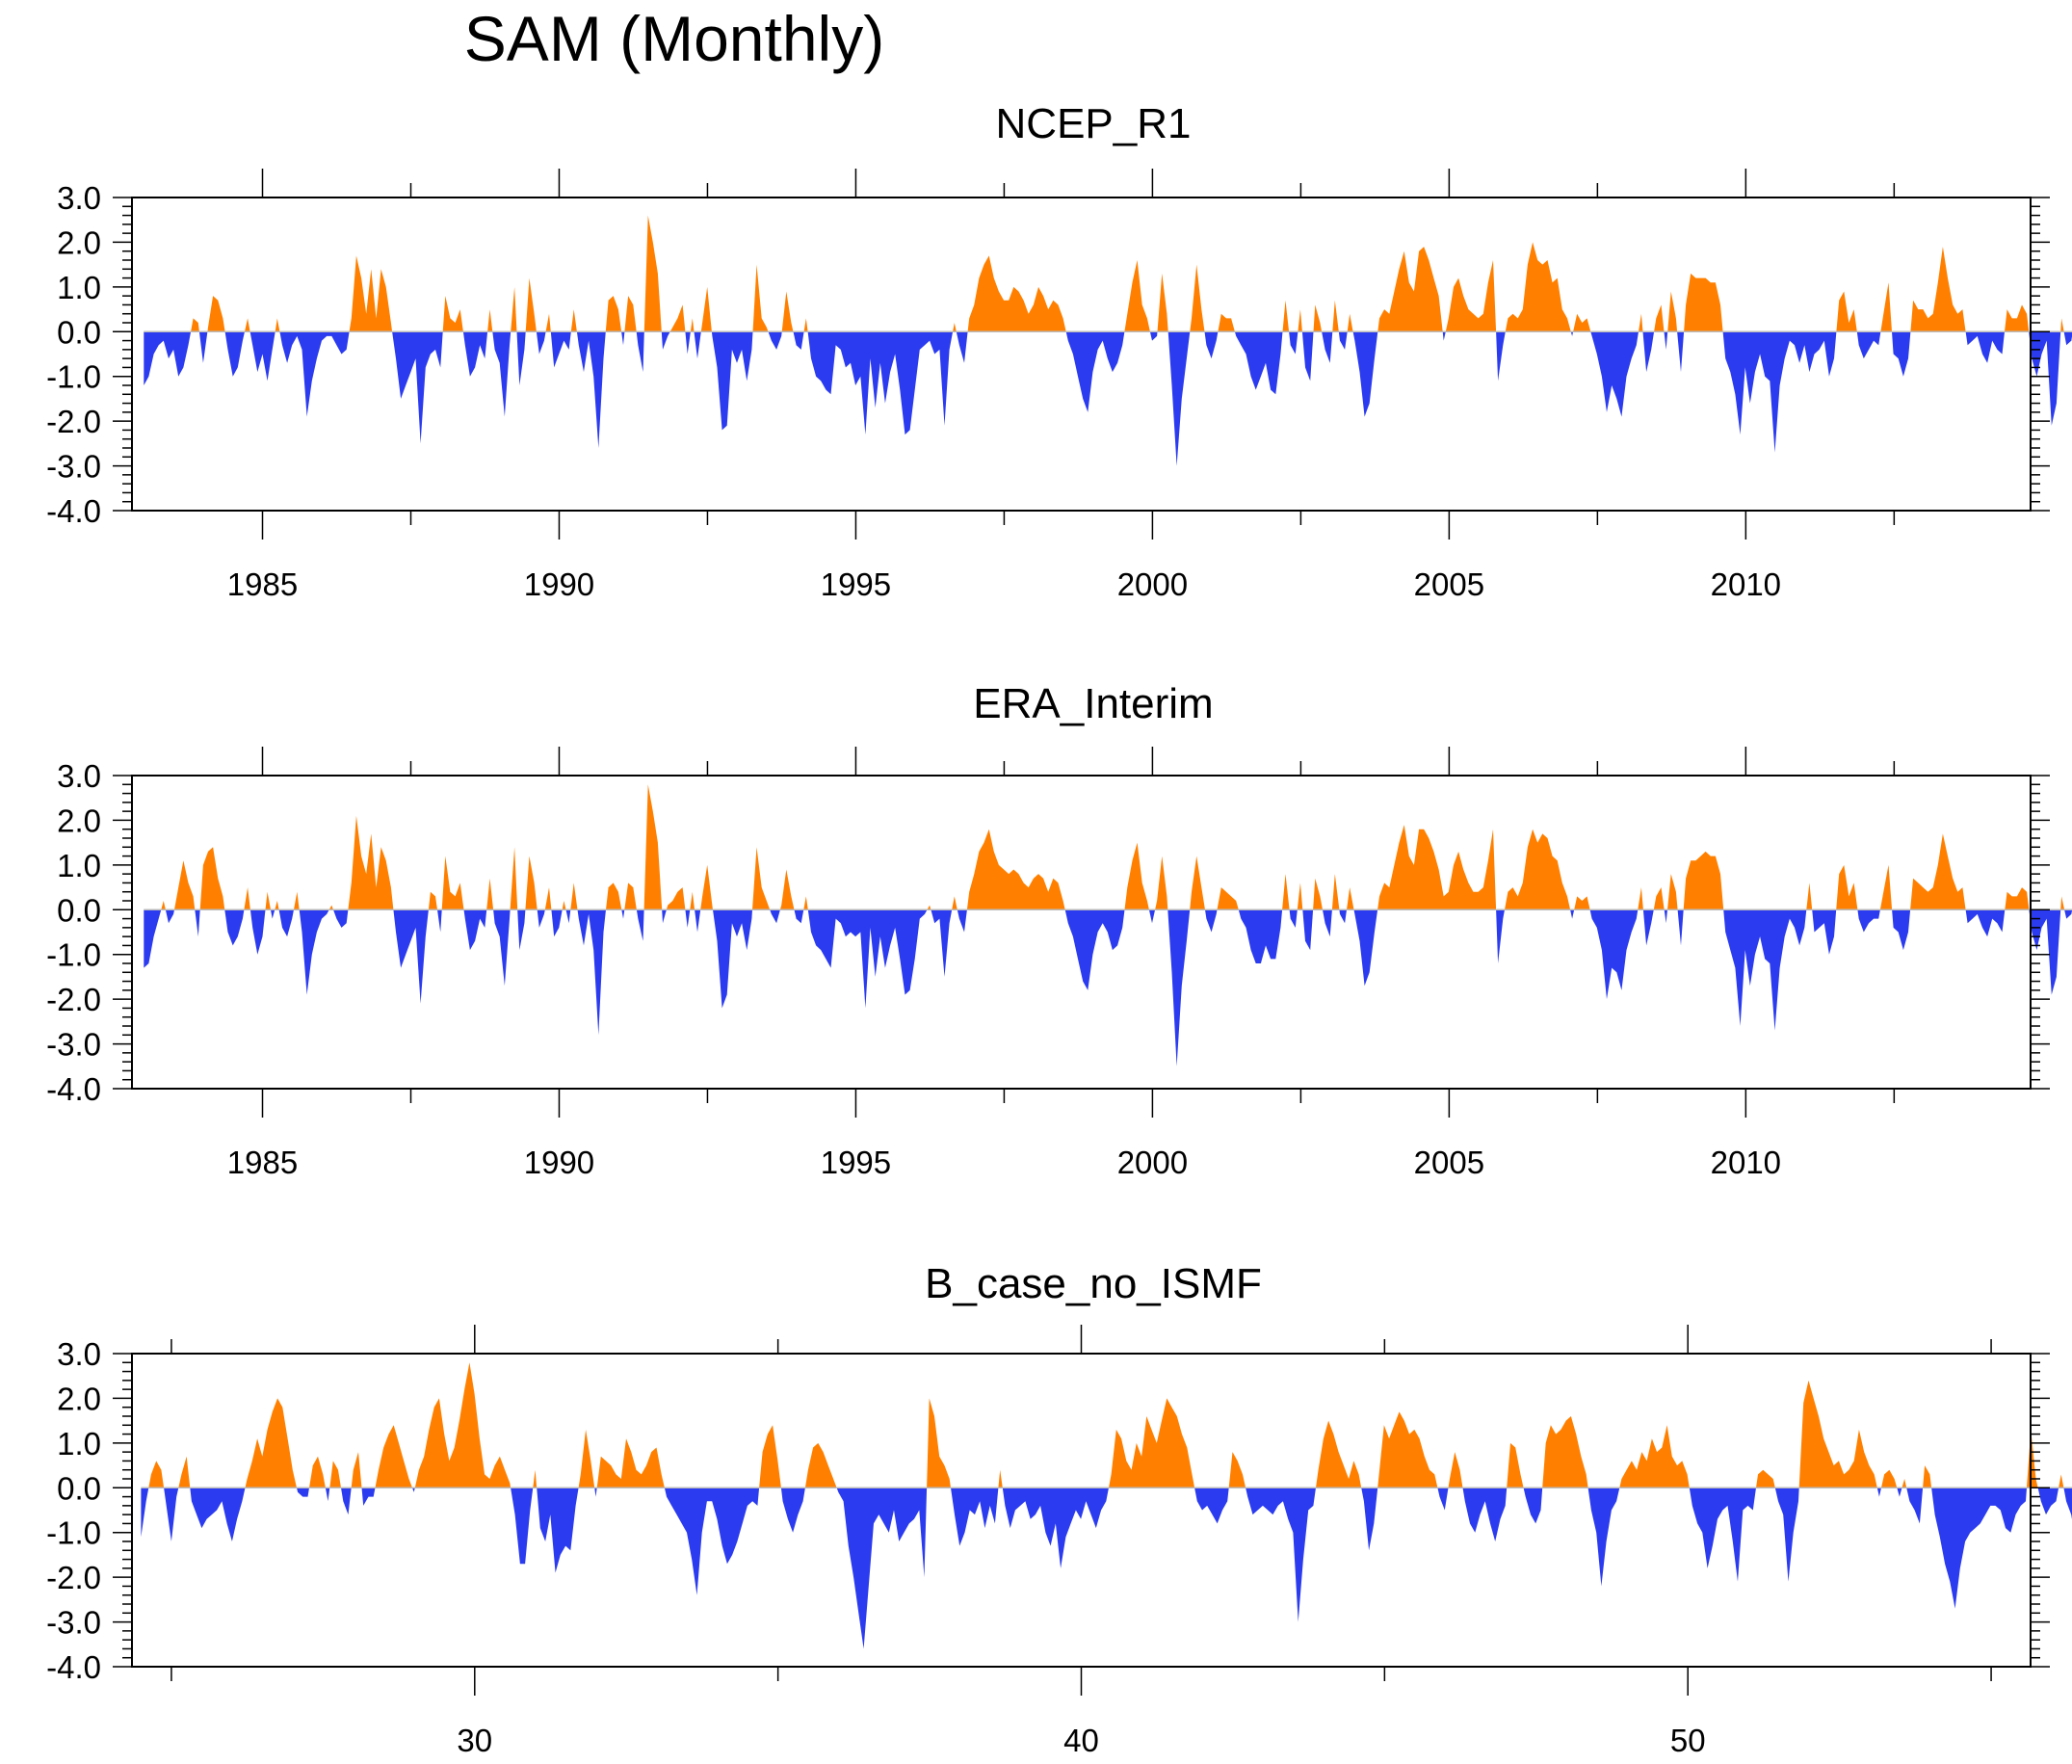 Image resolution: width=2072 pixels, height=1764 pixels. What do you see at coordinates (79, 1488) in the screenshot?
I see `y-tick-label: 0.0` at bounding box center [79, 1488].